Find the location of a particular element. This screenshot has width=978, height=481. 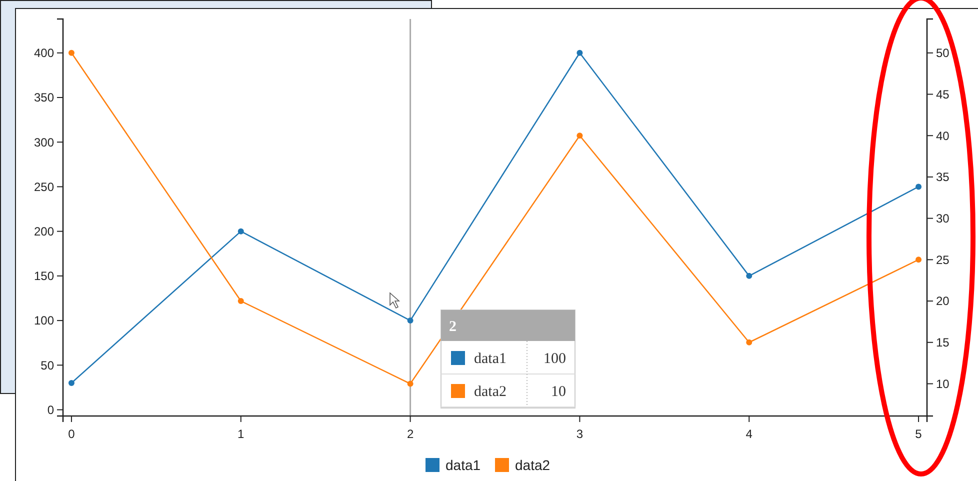

annotation: 2 is located at coordinates (452, 327).